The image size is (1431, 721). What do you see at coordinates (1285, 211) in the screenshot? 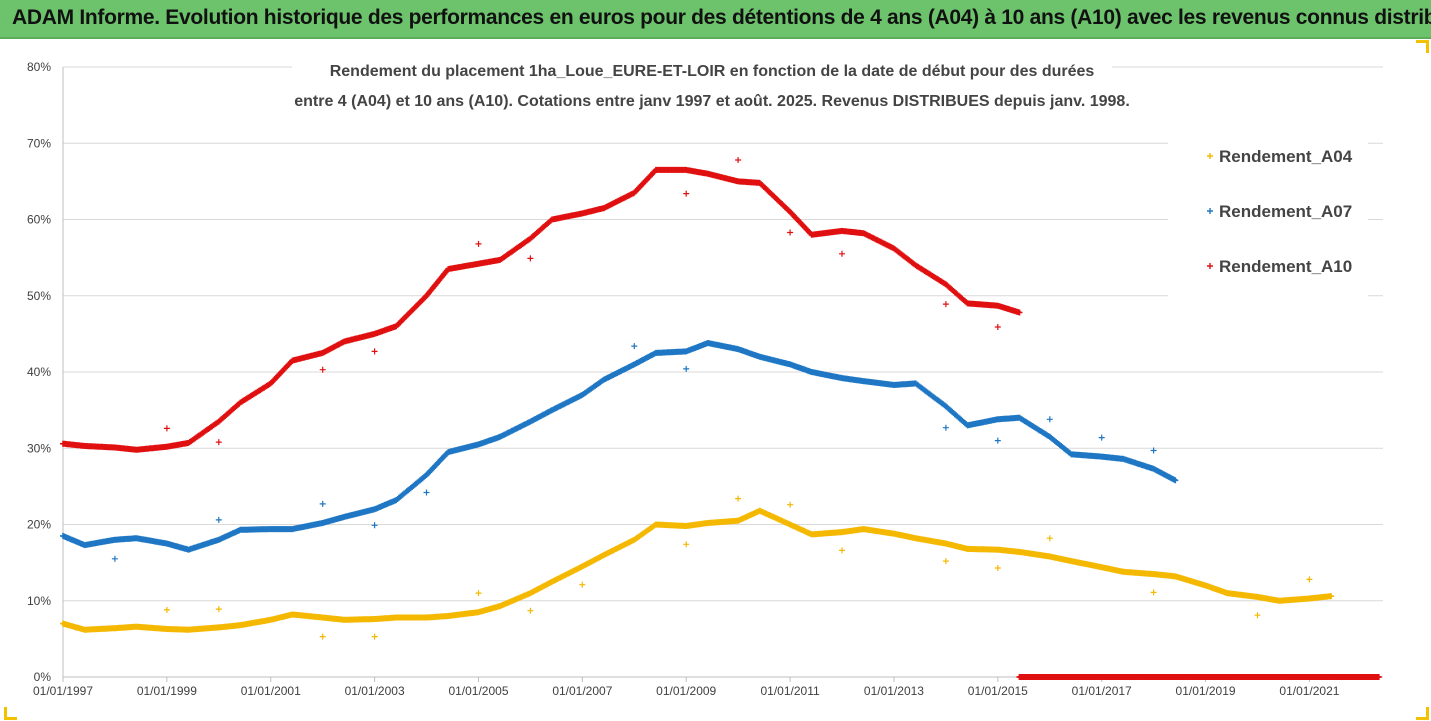
I see `legend-label: Rendement_A07` at bounding box center [1285, 211].